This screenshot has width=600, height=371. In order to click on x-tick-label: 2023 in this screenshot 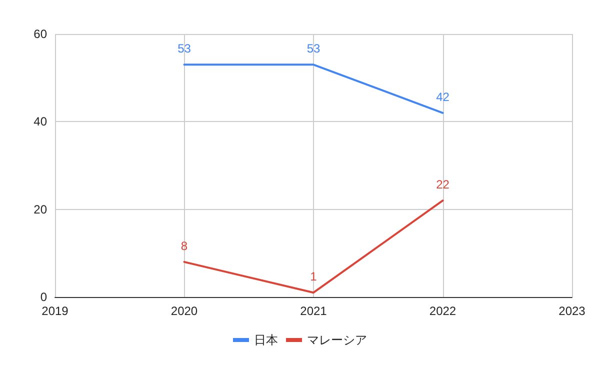, I will do `click(572, 311)`.